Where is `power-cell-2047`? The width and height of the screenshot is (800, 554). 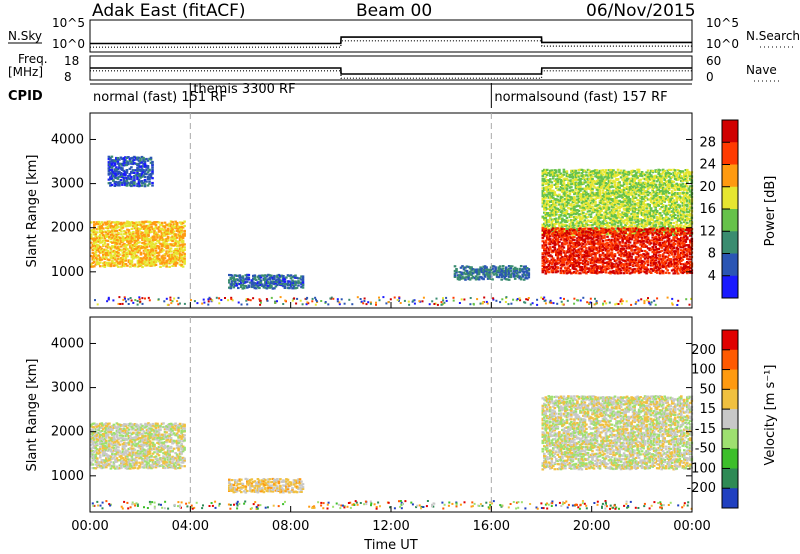 power-cell-2047 is located at coordinates (559, 177).